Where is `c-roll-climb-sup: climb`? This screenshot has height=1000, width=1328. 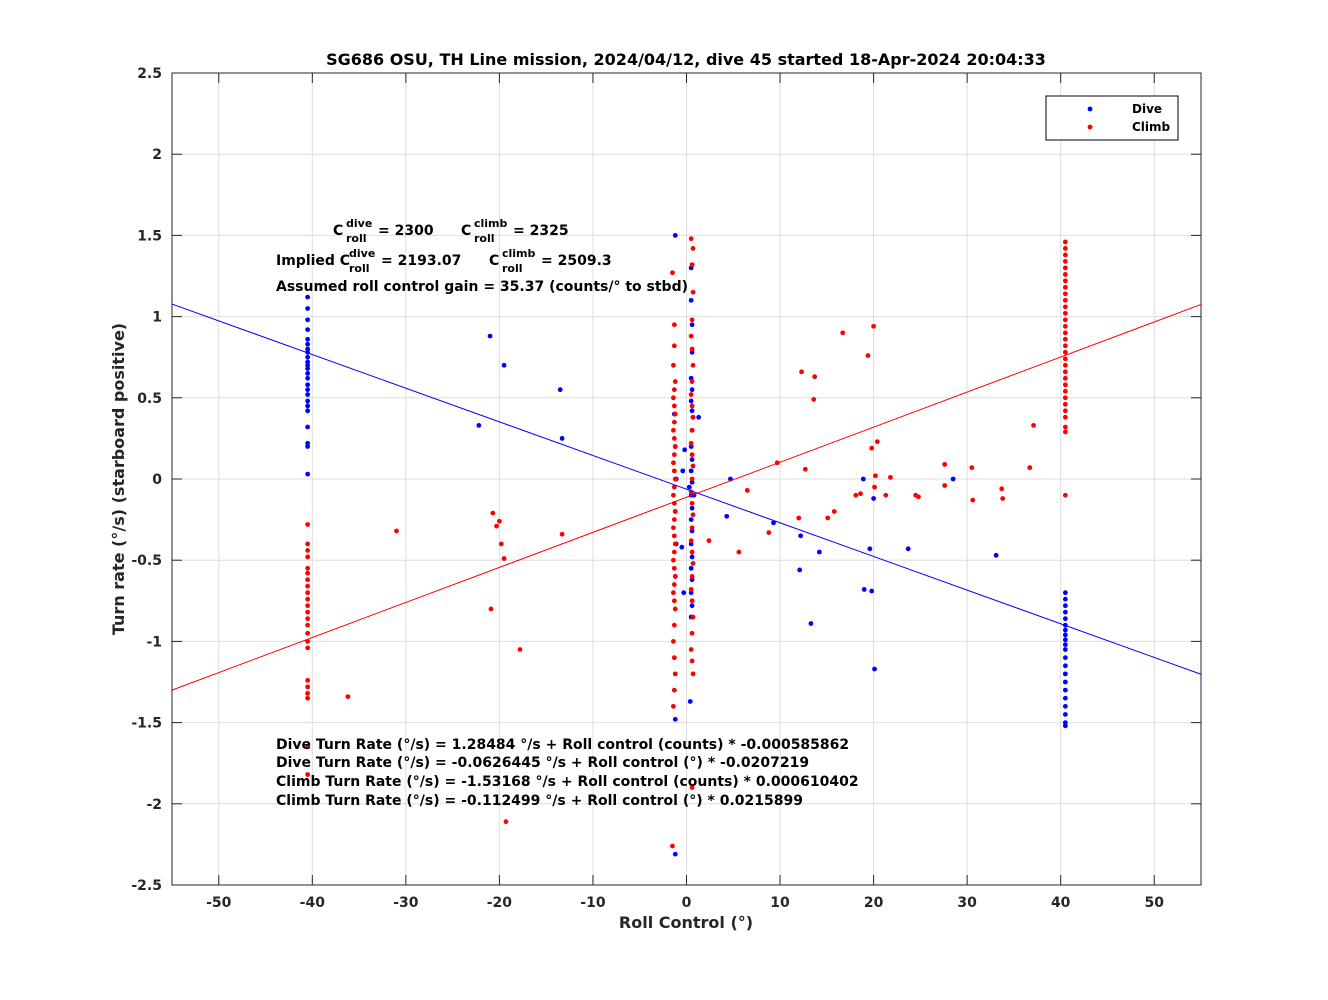 c-roll-climb-sup: climb is located at coordinates (491, 223).